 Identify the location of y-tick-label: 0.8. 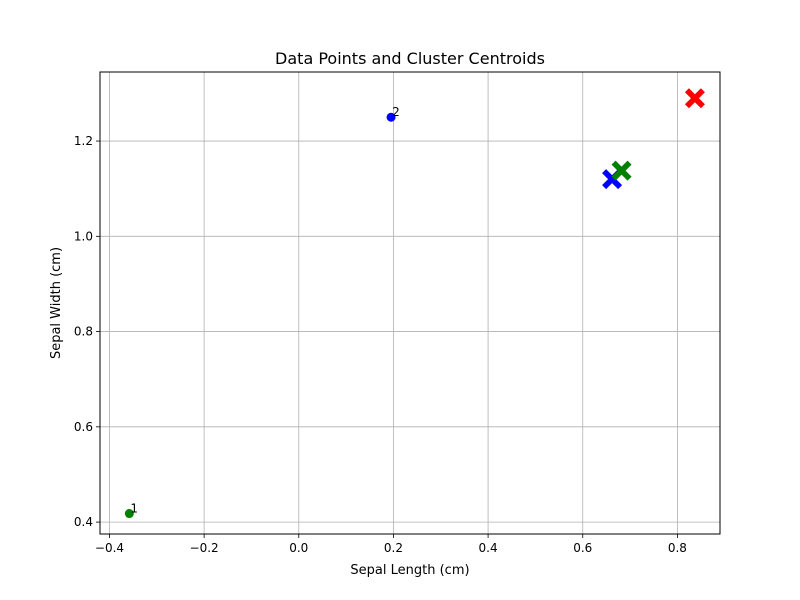
(83, 332).